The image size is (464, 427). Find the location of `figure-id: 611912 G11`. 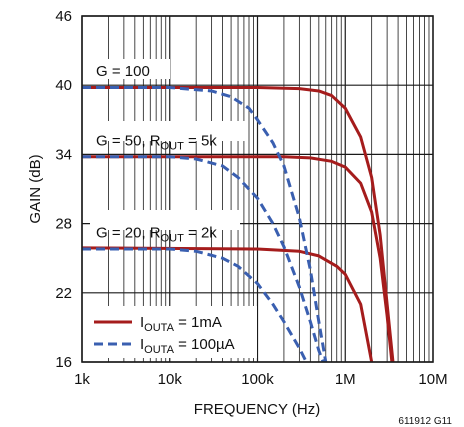

figure-id: 611912 G11 is located at coordinates (425, 421).